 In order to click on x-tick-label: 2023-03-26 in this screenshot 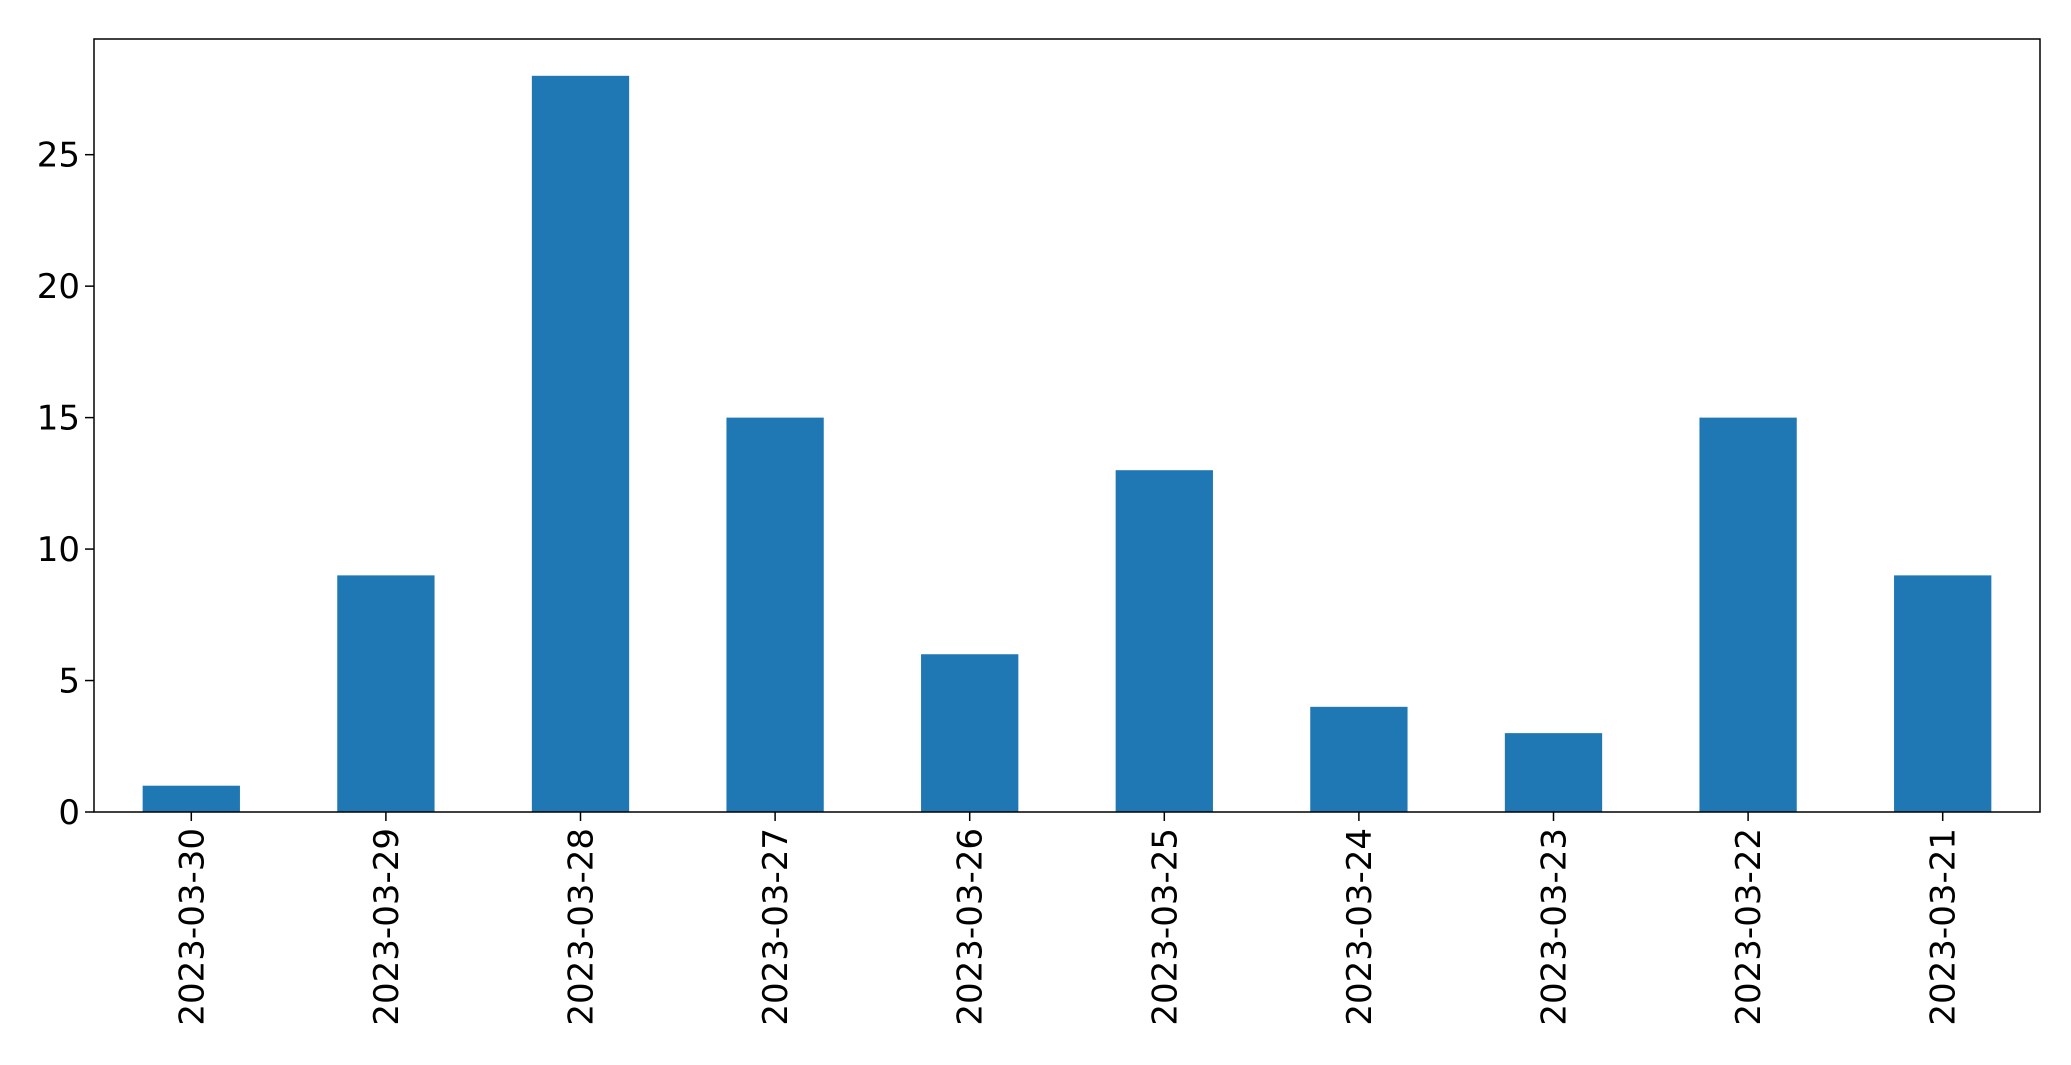, I will do `click(971, 927)`.